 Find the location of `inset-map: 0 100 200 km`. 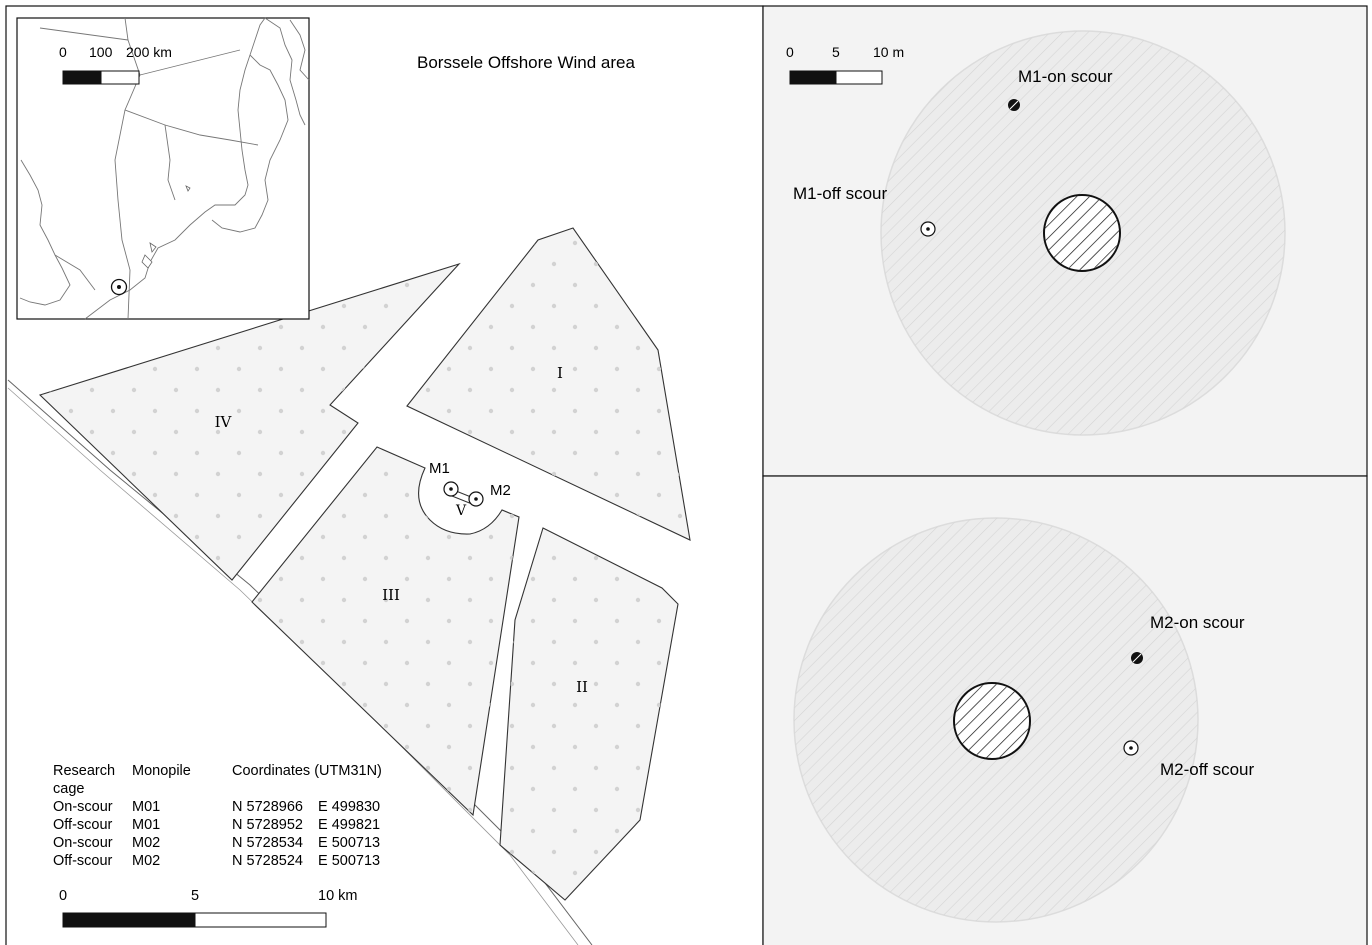

inset-map: 0 100 200 km is located at coordinates (163, 168).